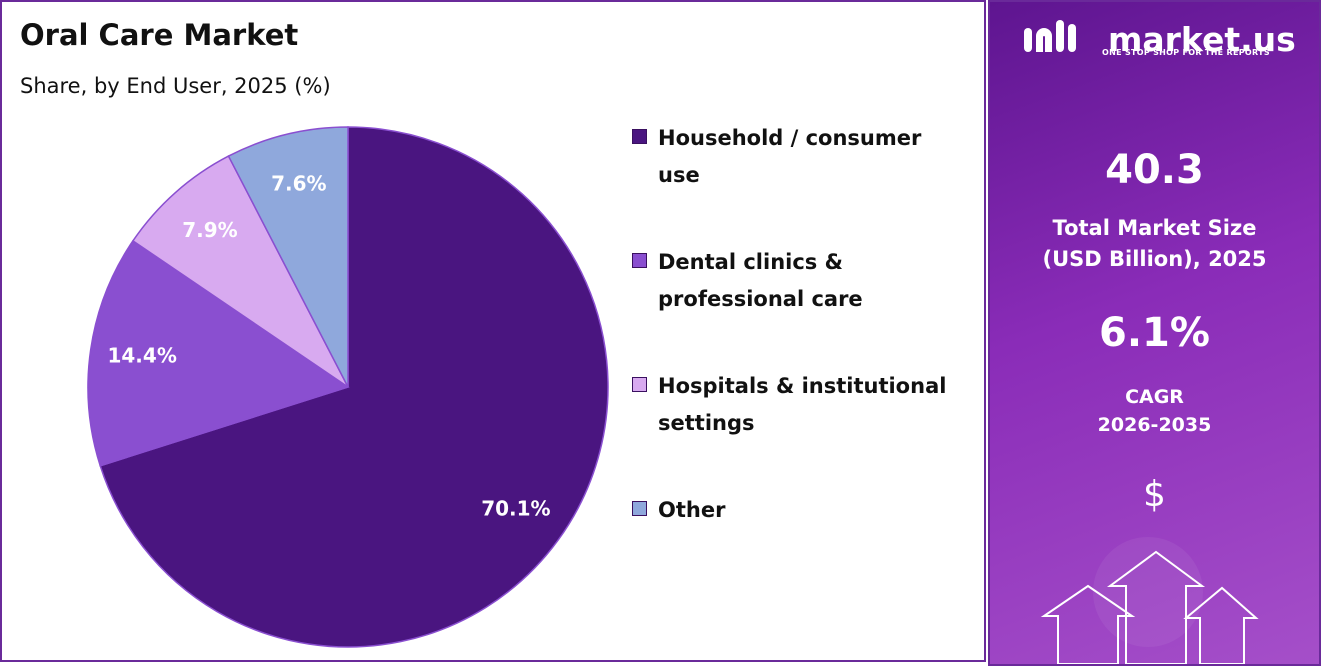  What do you see at coordinates (760, 280) in the screenshot?
I see `legend-label: Dental clinics & professional care` at bounding box center [760, 280].